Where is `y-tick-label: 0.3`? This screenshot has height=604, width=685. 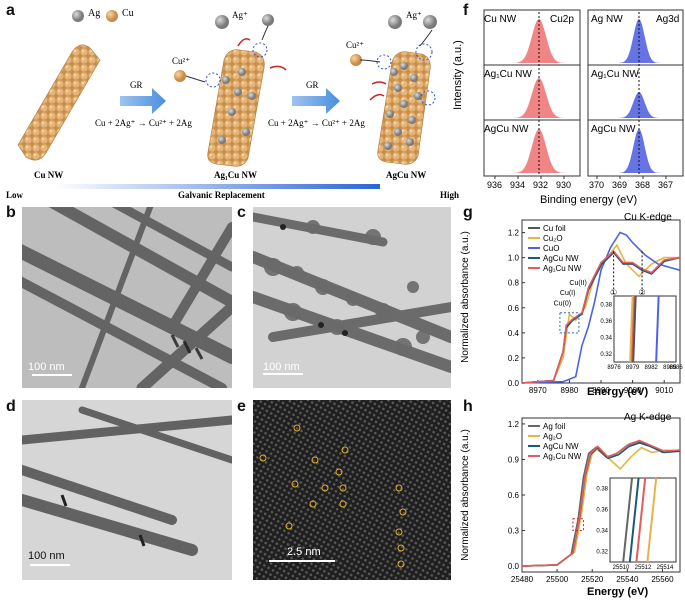
y-tick-label: 0.3 is located at coordinates (514, 531).